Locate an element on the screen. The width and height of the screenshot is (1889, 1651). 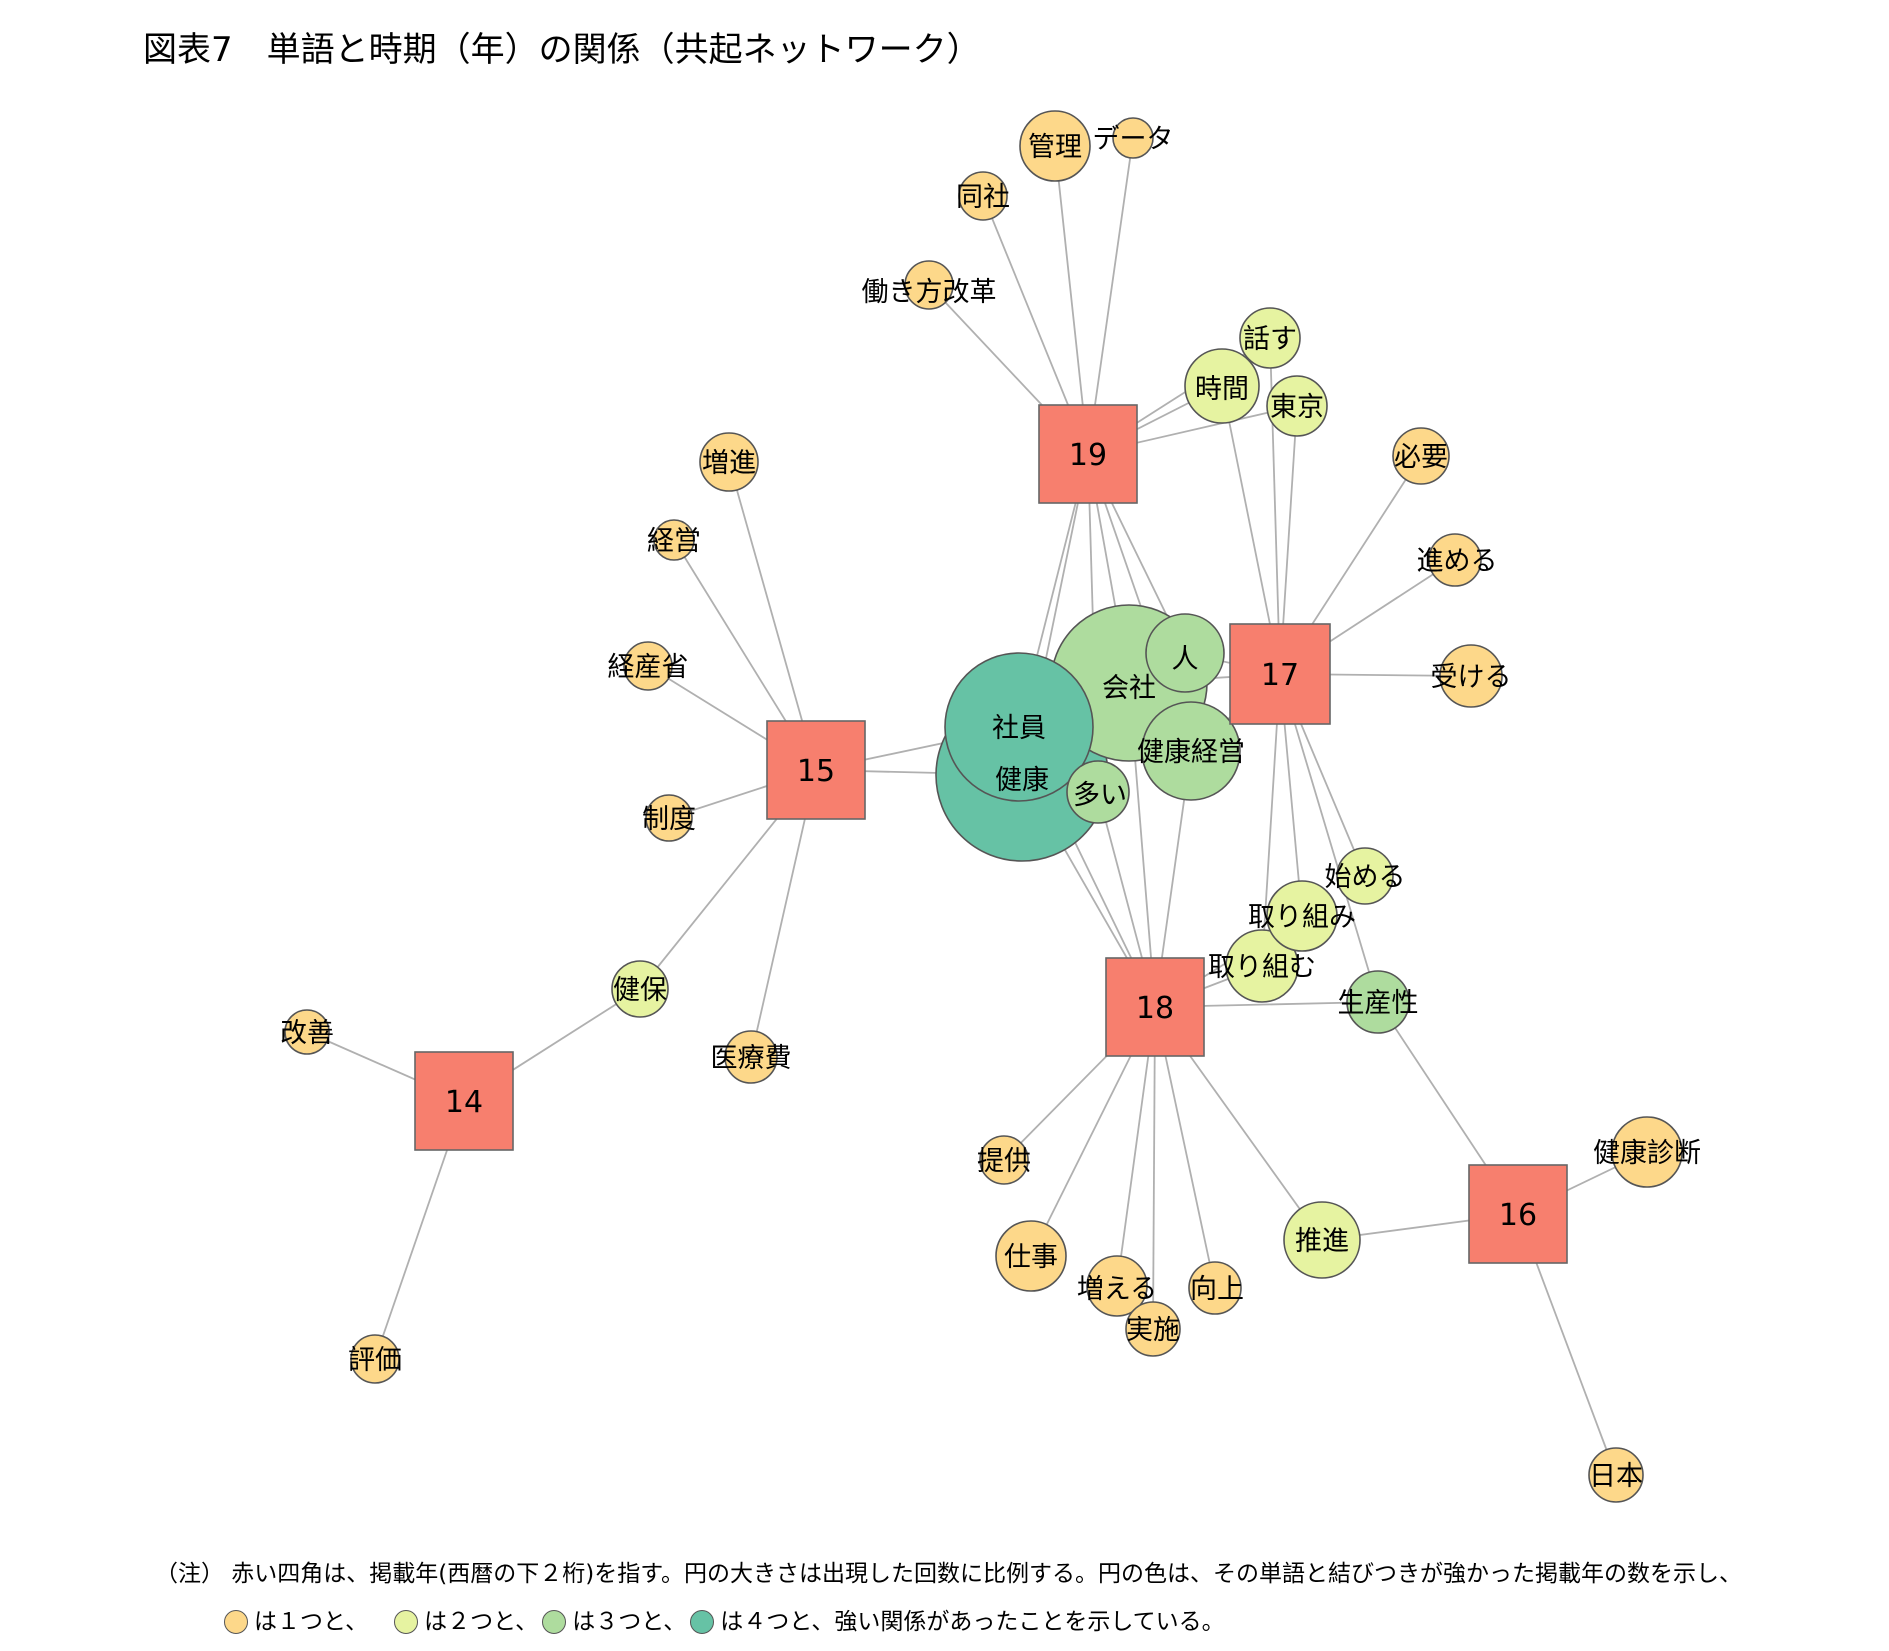
word-node-kenkoushindan is located at coordinates (1647, 1152).